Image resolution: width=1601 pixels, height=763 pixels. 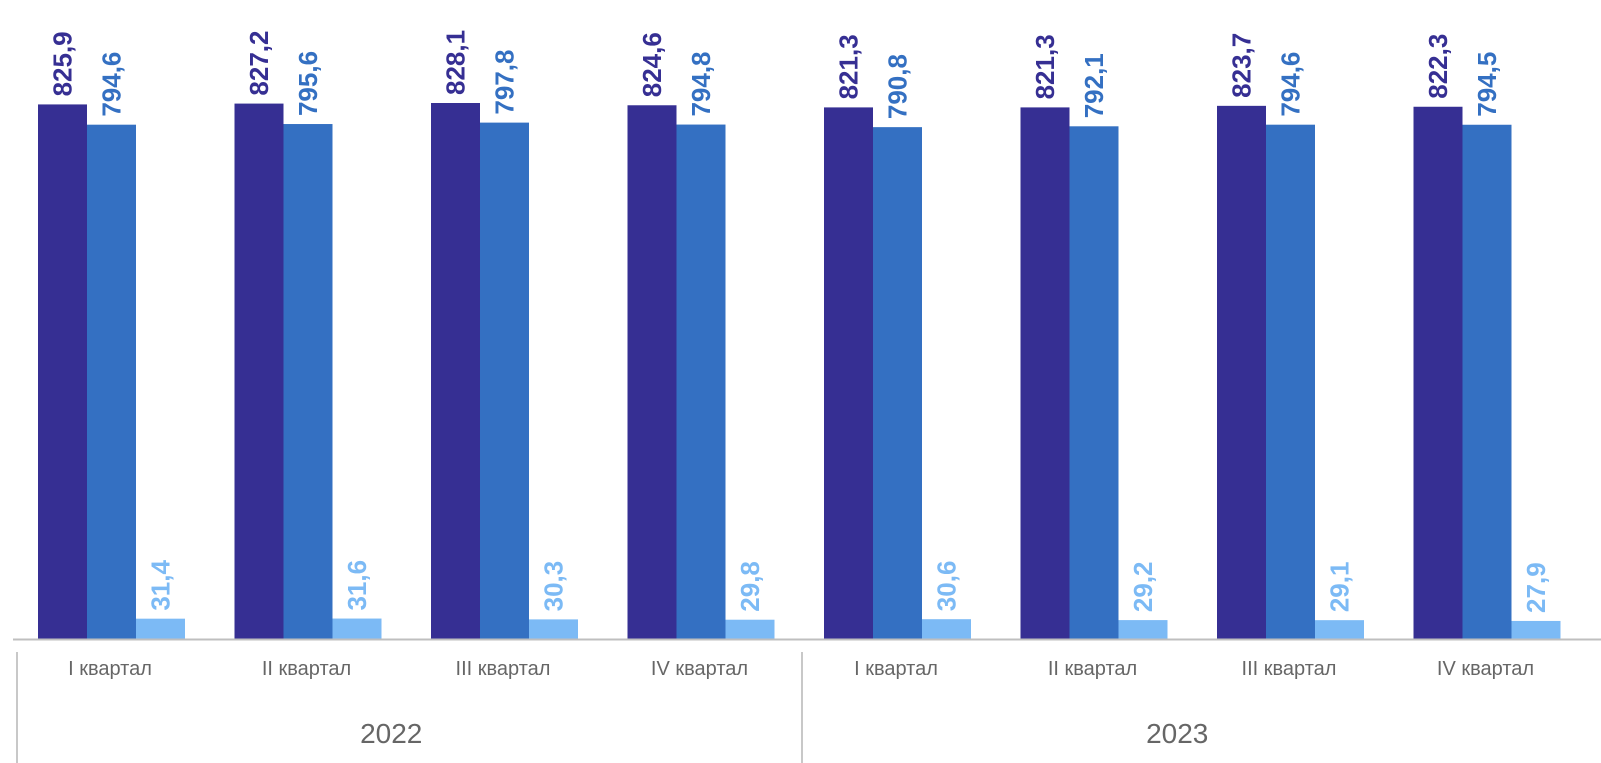 What do you see at coordinates (898, 86) in the screenshot?
I see `data-label: 790,8` at bounding box center [898, 86].